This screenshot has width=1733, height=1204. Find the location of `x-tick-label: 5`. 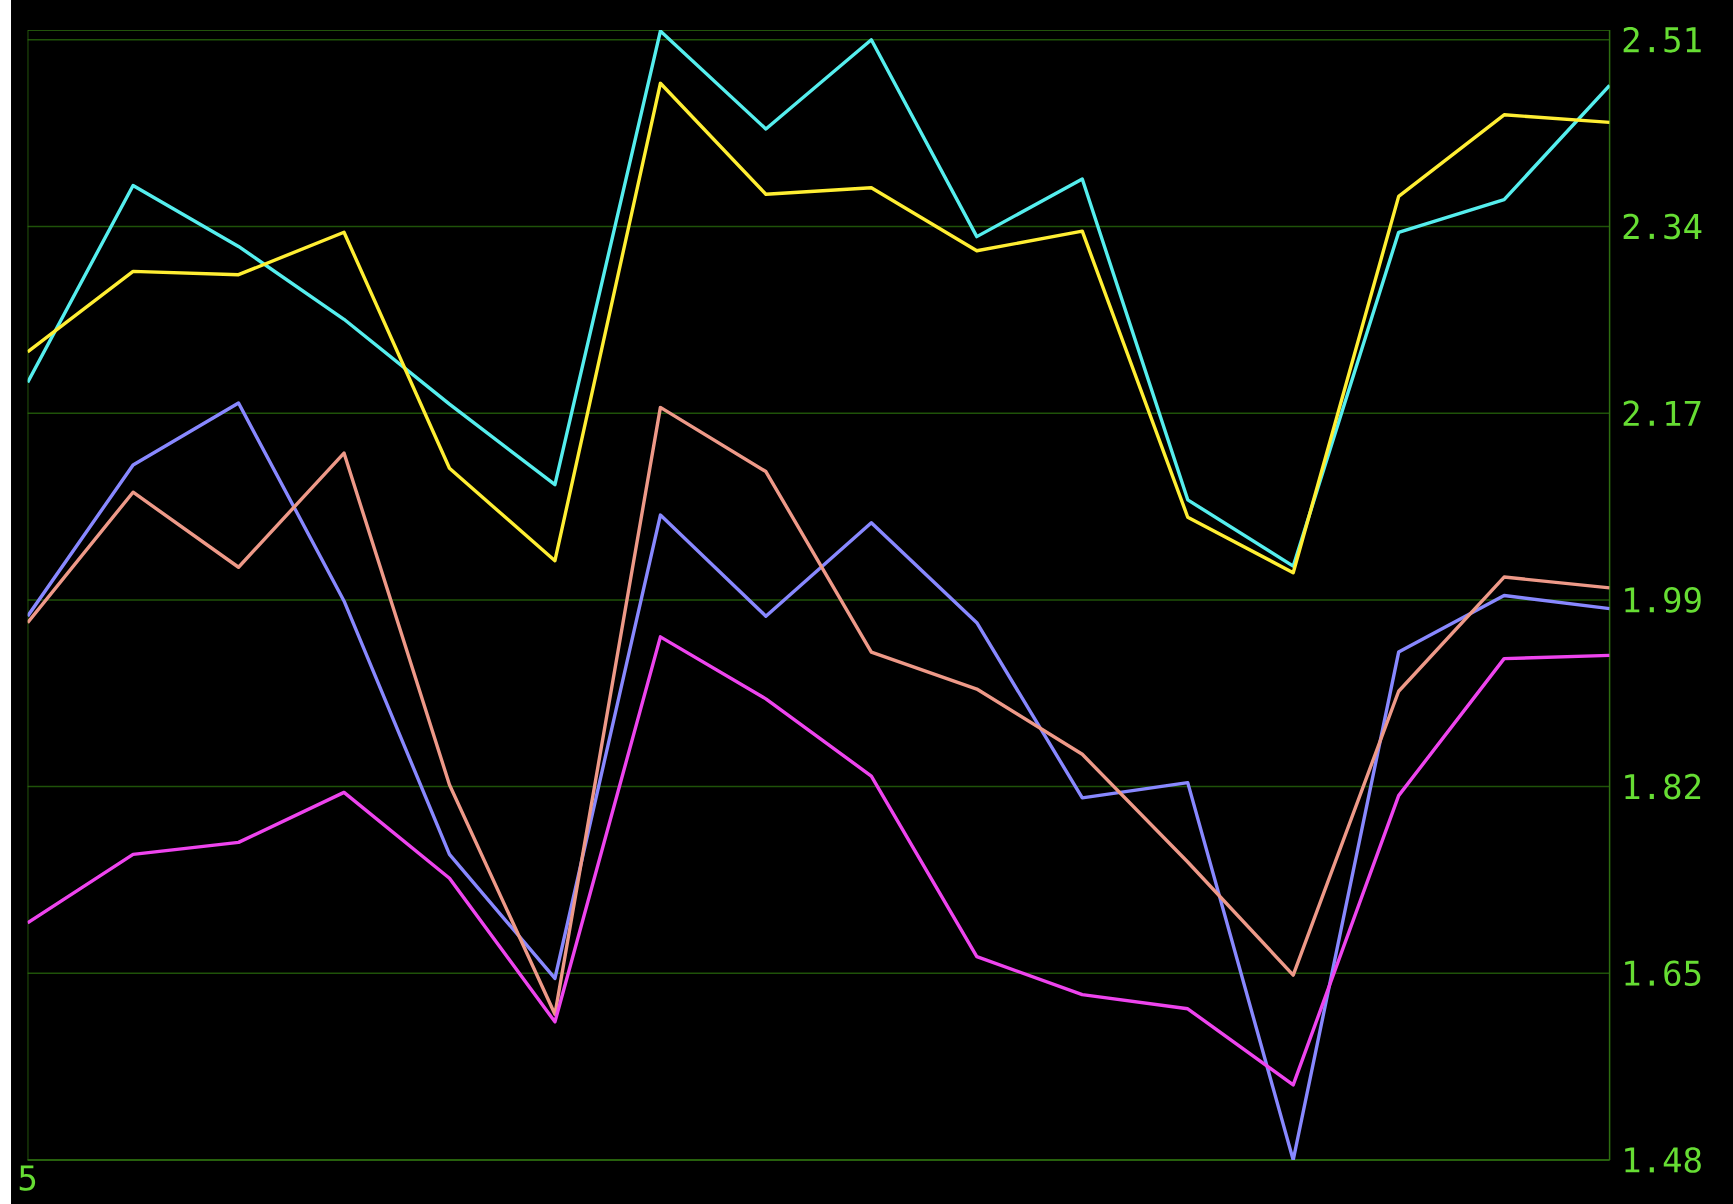

x-tick-label: 5 is located at coordinates (27, 1178).